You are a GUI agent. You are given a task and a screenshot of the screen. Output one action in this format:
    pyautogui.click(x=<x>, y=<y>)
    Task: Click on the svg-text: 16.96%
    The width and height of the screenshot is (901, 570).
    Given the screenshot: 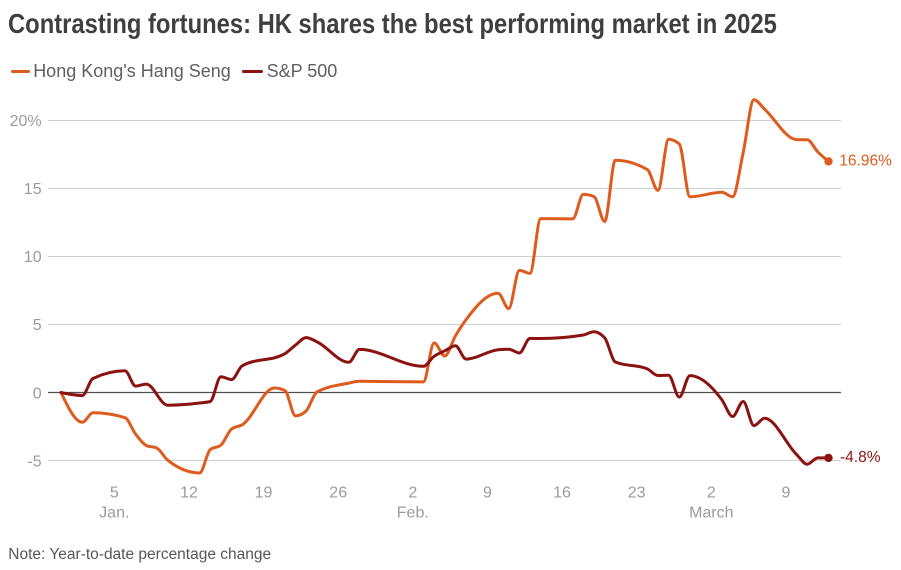 What is the action you would take?
    pyautogui.click(x=865, y=160)
    